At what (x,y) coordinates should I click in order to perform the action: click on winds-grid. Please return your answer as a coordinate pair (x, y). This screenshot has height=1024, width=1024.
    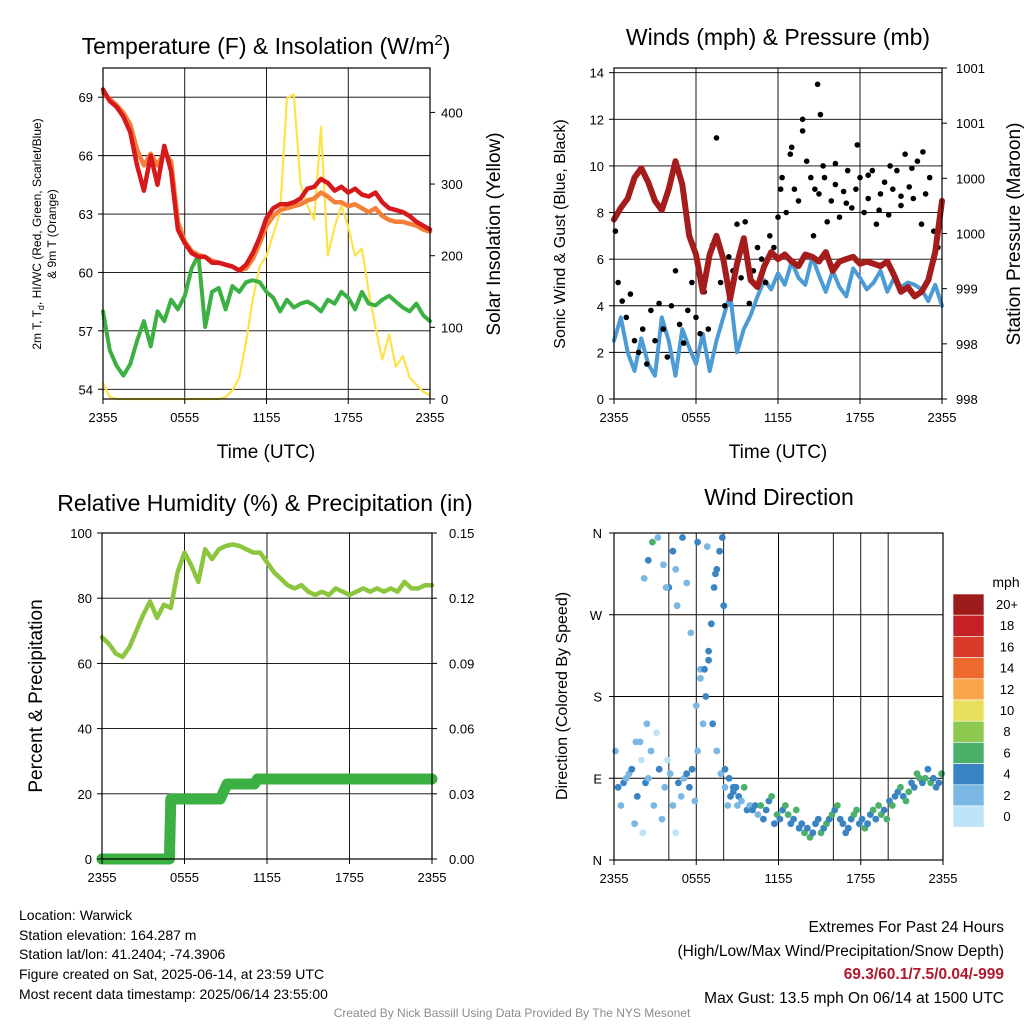
    Looking at the image, I should click on (778, 234).